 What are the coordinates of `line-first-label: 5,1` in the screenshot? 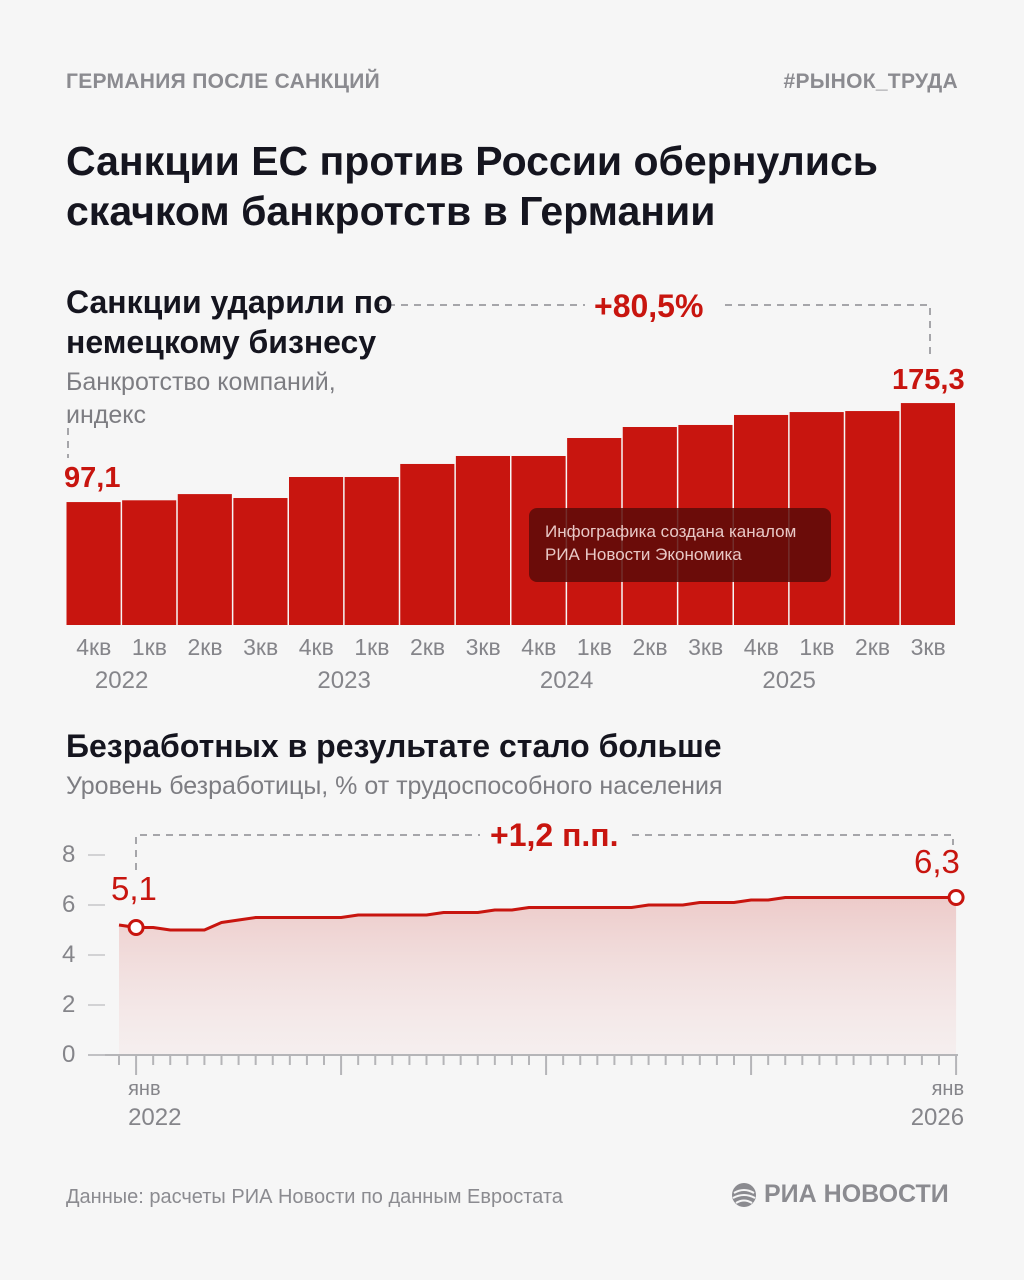 It's located at (134, 888).